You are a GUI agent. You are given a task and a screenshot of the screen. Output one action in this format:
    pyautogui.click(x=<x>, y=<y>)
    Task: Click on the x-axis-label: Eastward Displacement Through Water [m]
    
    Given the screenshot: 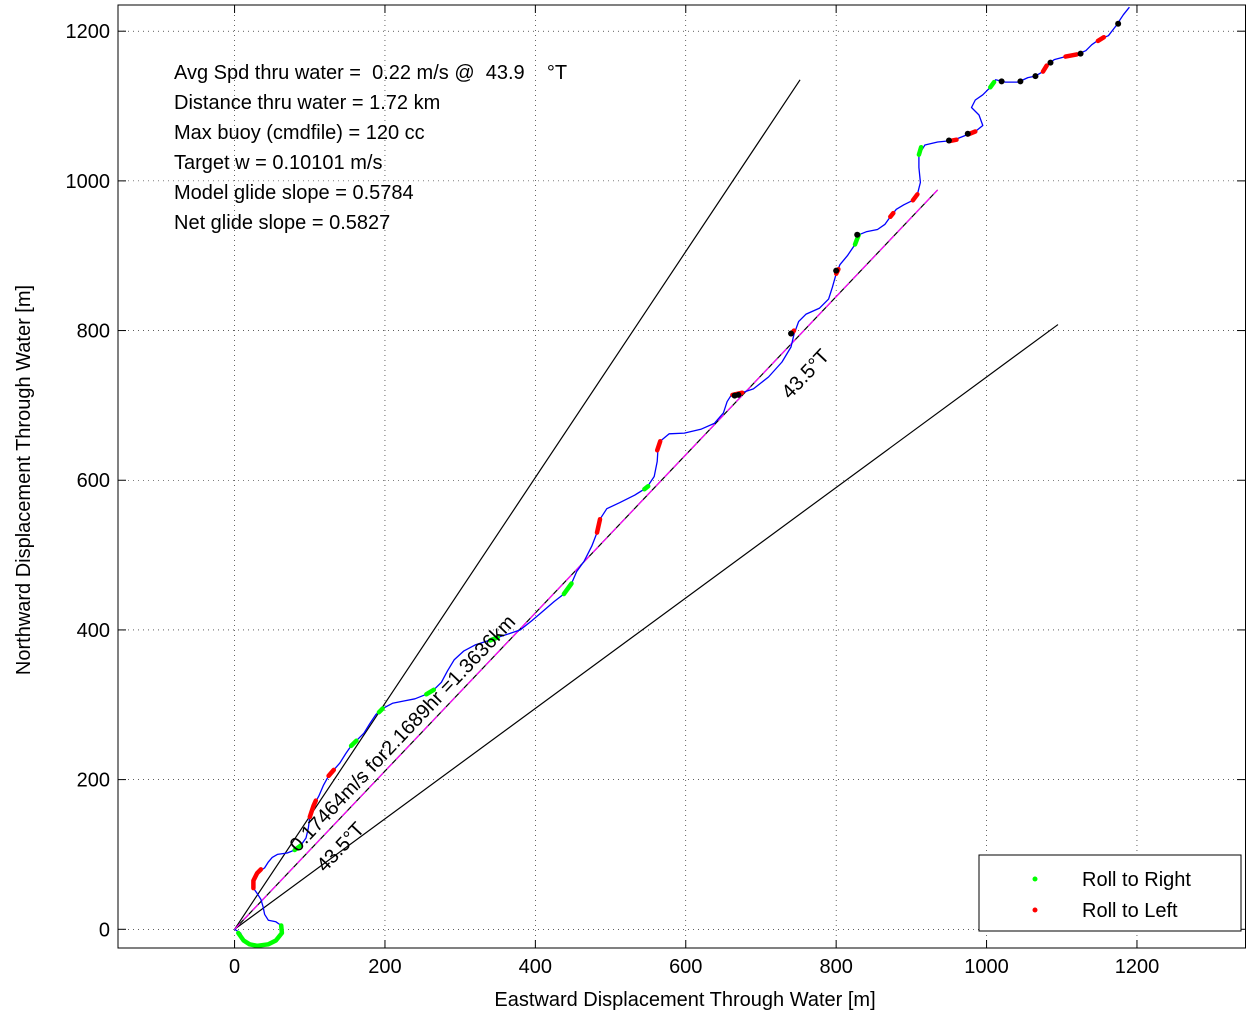 What is the action you would take?
    pyautogui.click(x=684, y=1000)
    